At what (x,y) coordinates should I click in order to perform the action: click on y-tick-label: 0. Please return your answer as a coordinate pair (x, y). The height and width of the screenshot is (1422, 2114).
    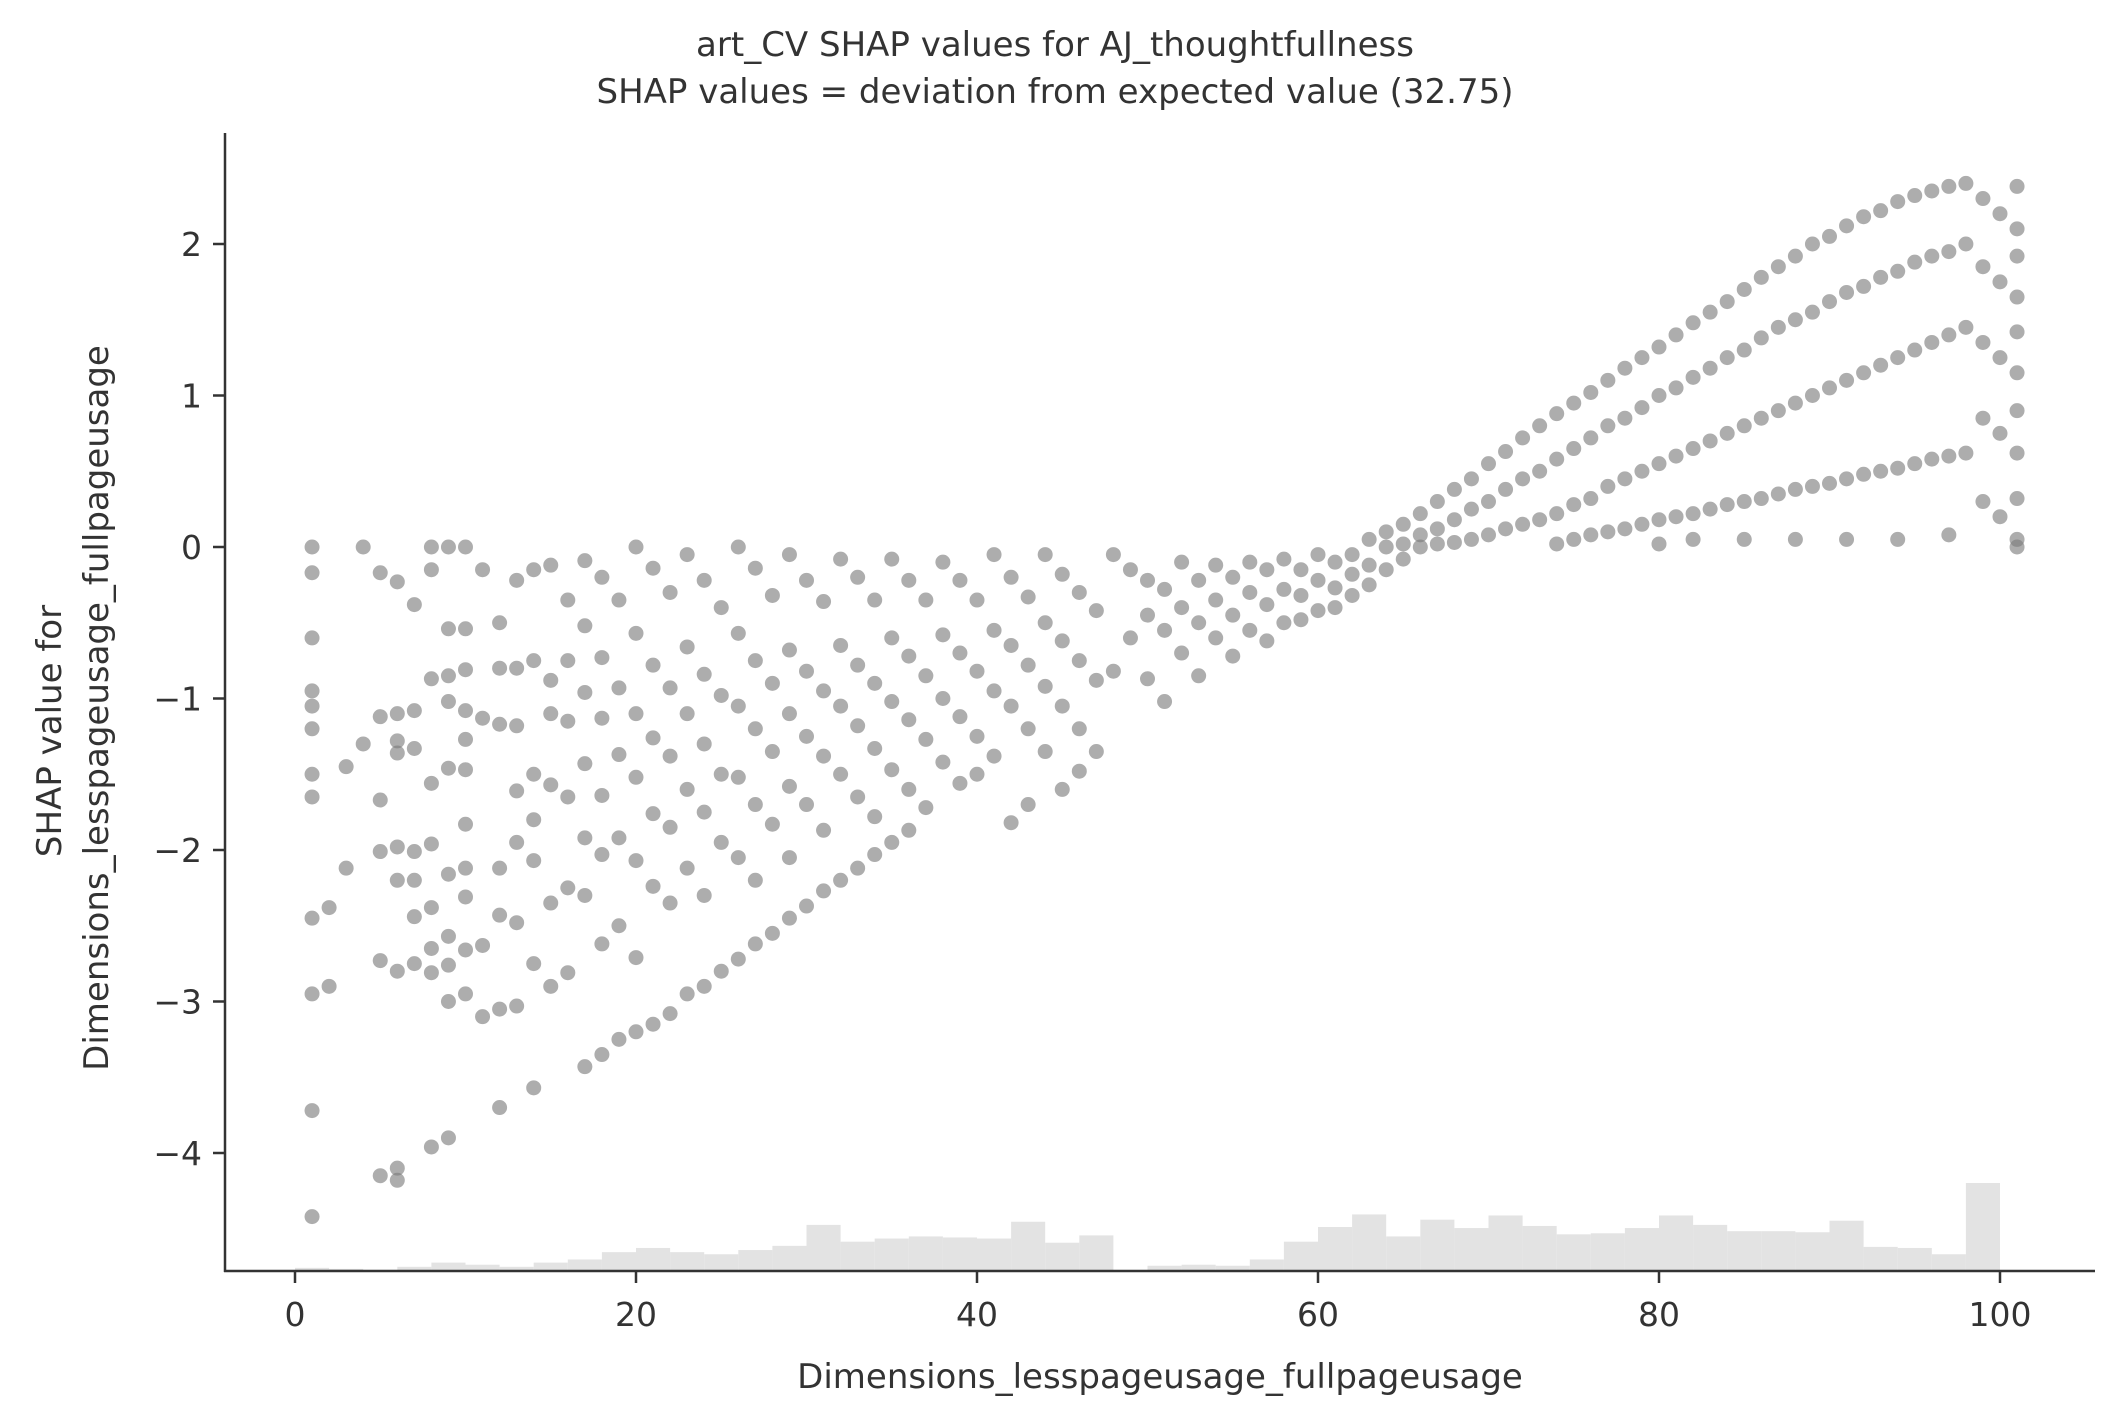
    Looking at the image, I should click on (191, 547).